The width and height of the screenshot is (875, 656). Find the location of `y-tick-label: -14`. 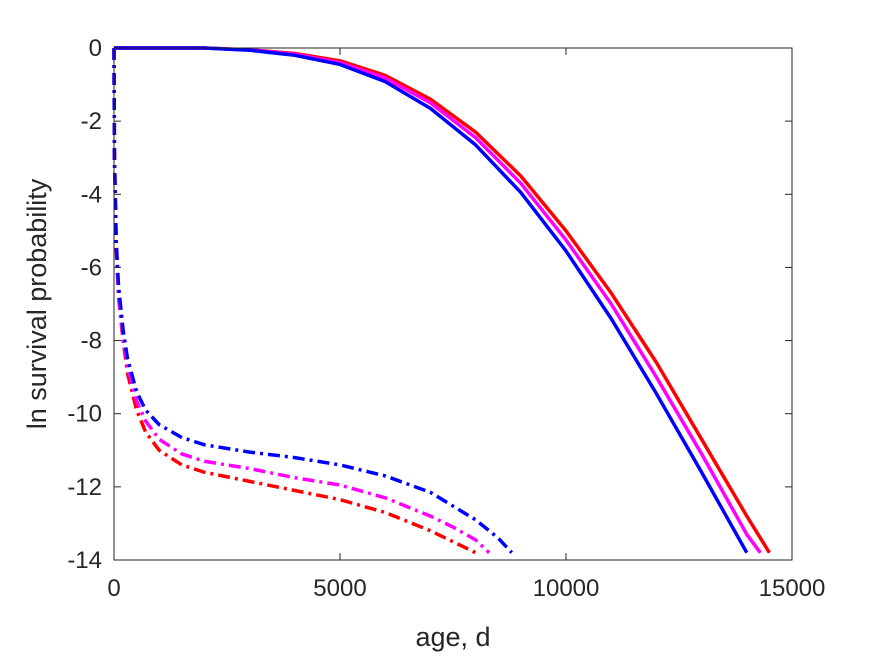

y-tick-label: -14 is located at coordinates (84, 560).